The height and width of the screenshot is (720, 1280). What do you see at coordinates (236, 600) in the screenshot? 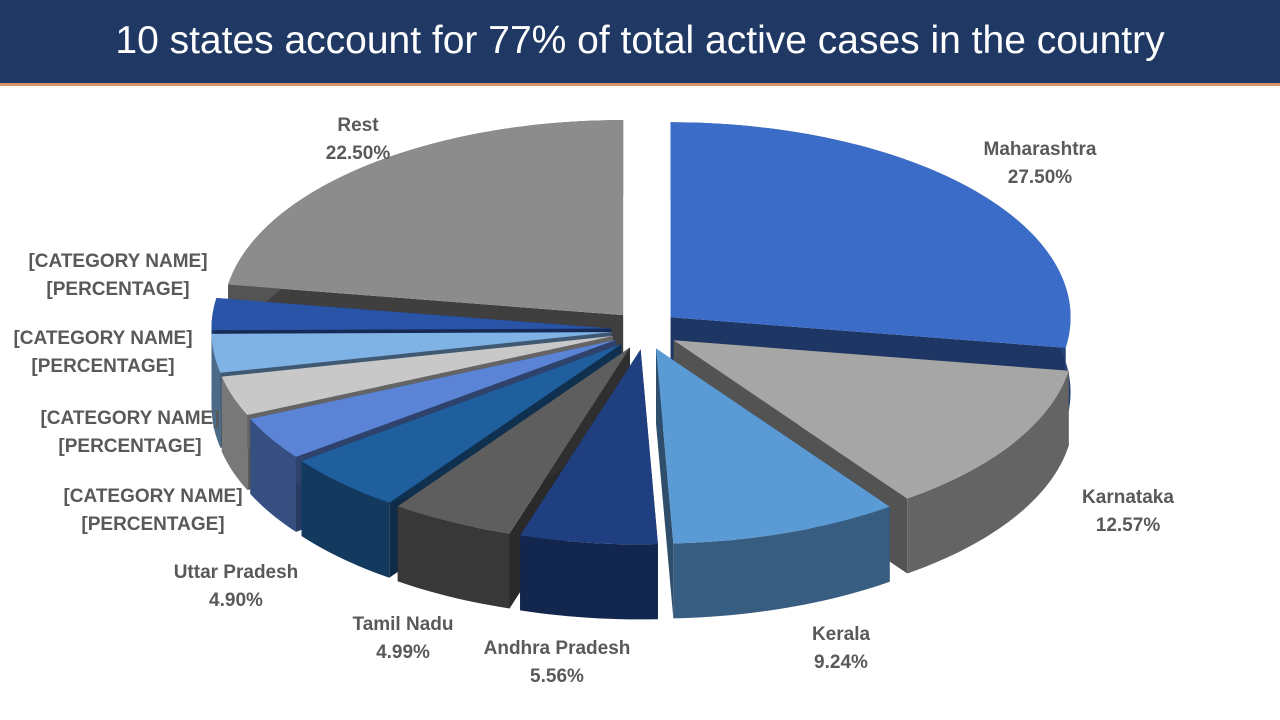
I see `label-value: 4.90%` at bounding box center [236, 600].